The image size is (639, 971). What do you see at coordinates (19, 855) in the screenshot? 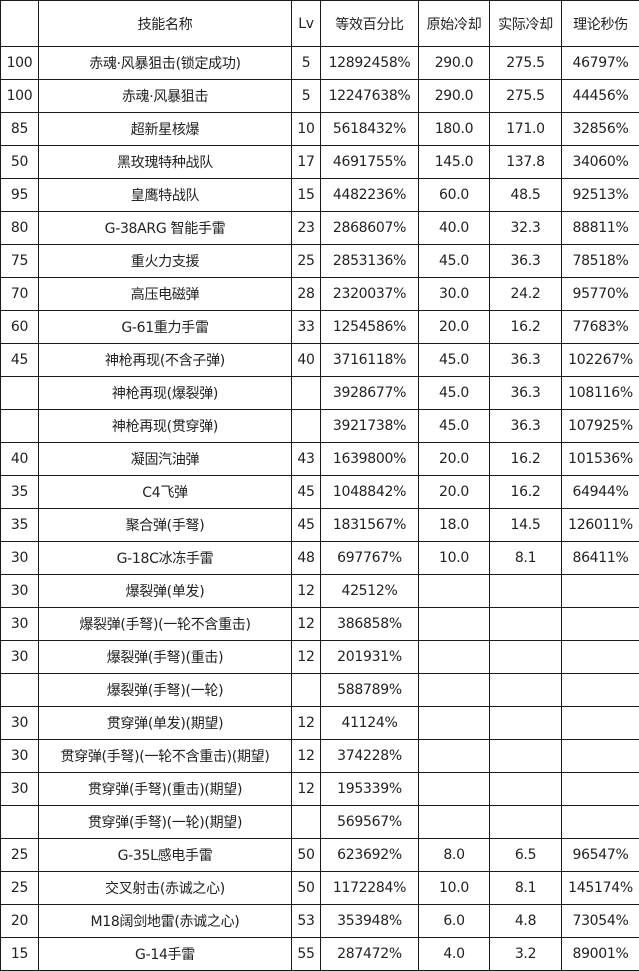
I see `cell-level-req: 25` at bounding box center [19, 855].